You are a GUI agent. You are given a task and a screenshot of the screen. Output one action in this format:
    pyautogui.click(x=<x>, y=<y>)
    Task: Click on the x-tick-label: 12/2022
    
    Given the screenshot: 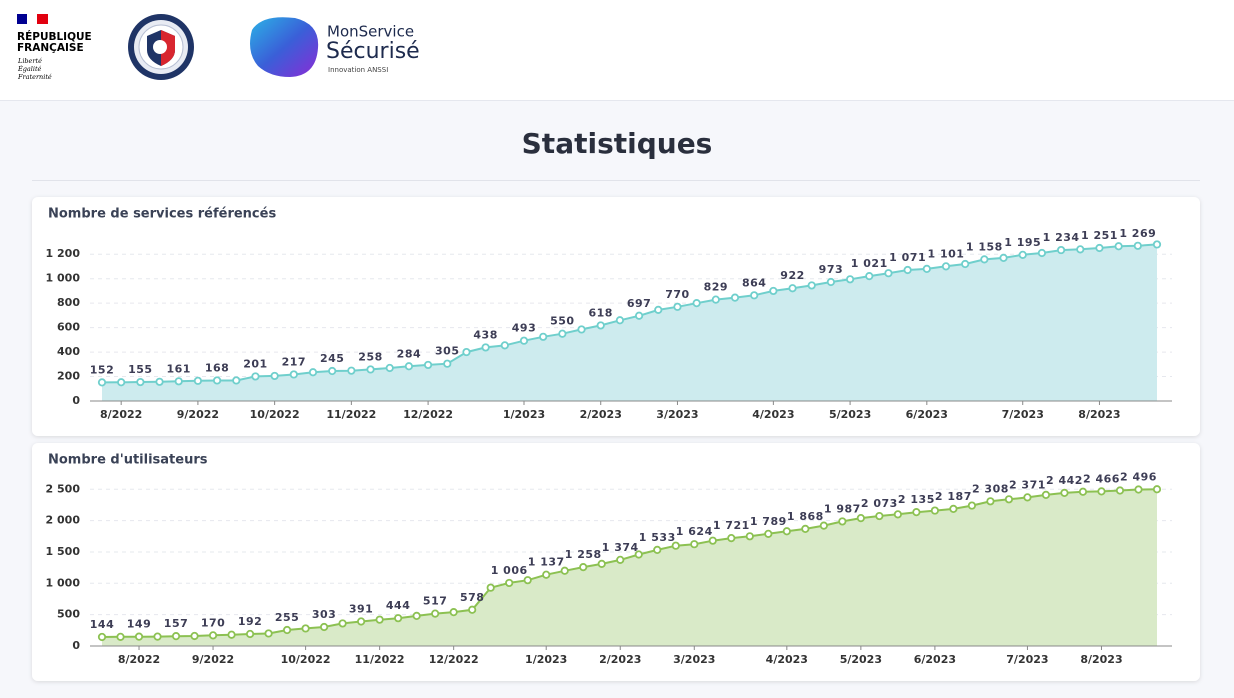 What is the action you would take?
    pyautogui.click(x=428, y=414)
    